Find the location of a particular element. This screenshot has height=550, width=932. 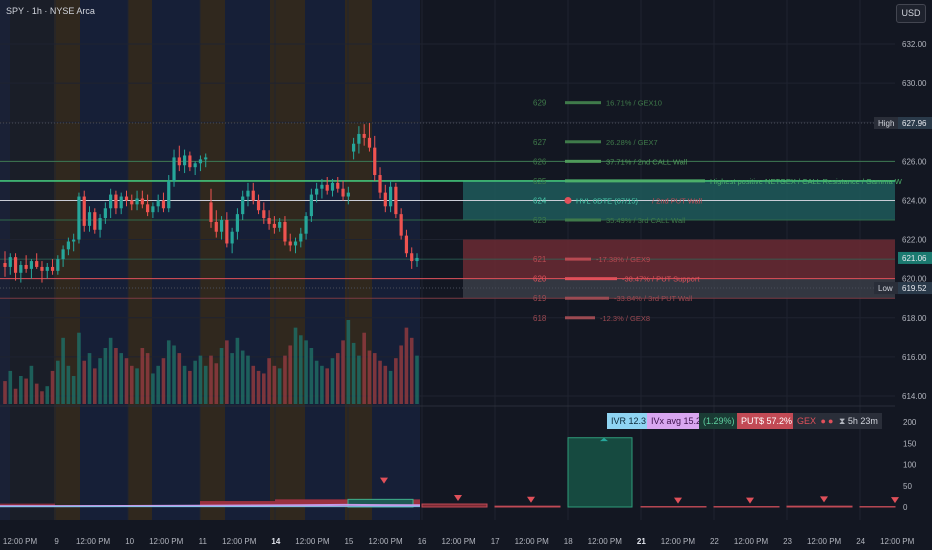

dot-icon is located at coordinates (568, 200).